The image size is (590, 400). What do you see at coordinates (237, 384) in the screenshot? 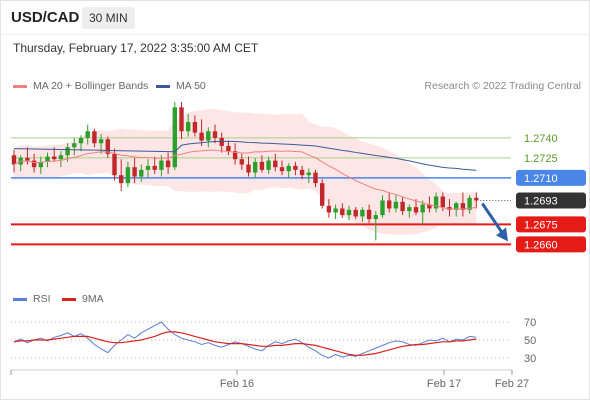
I see `x-tick-label: Feb 16` at bounding box center [237, 384].